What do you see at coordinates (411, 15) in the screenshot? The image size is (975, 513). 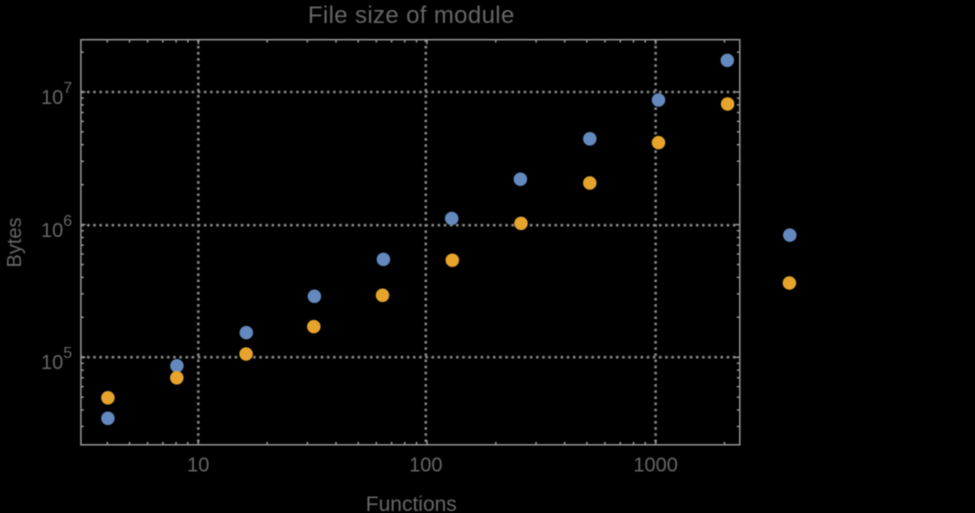 I see `svg-text: File size of module` at bounding box center [411, 15].